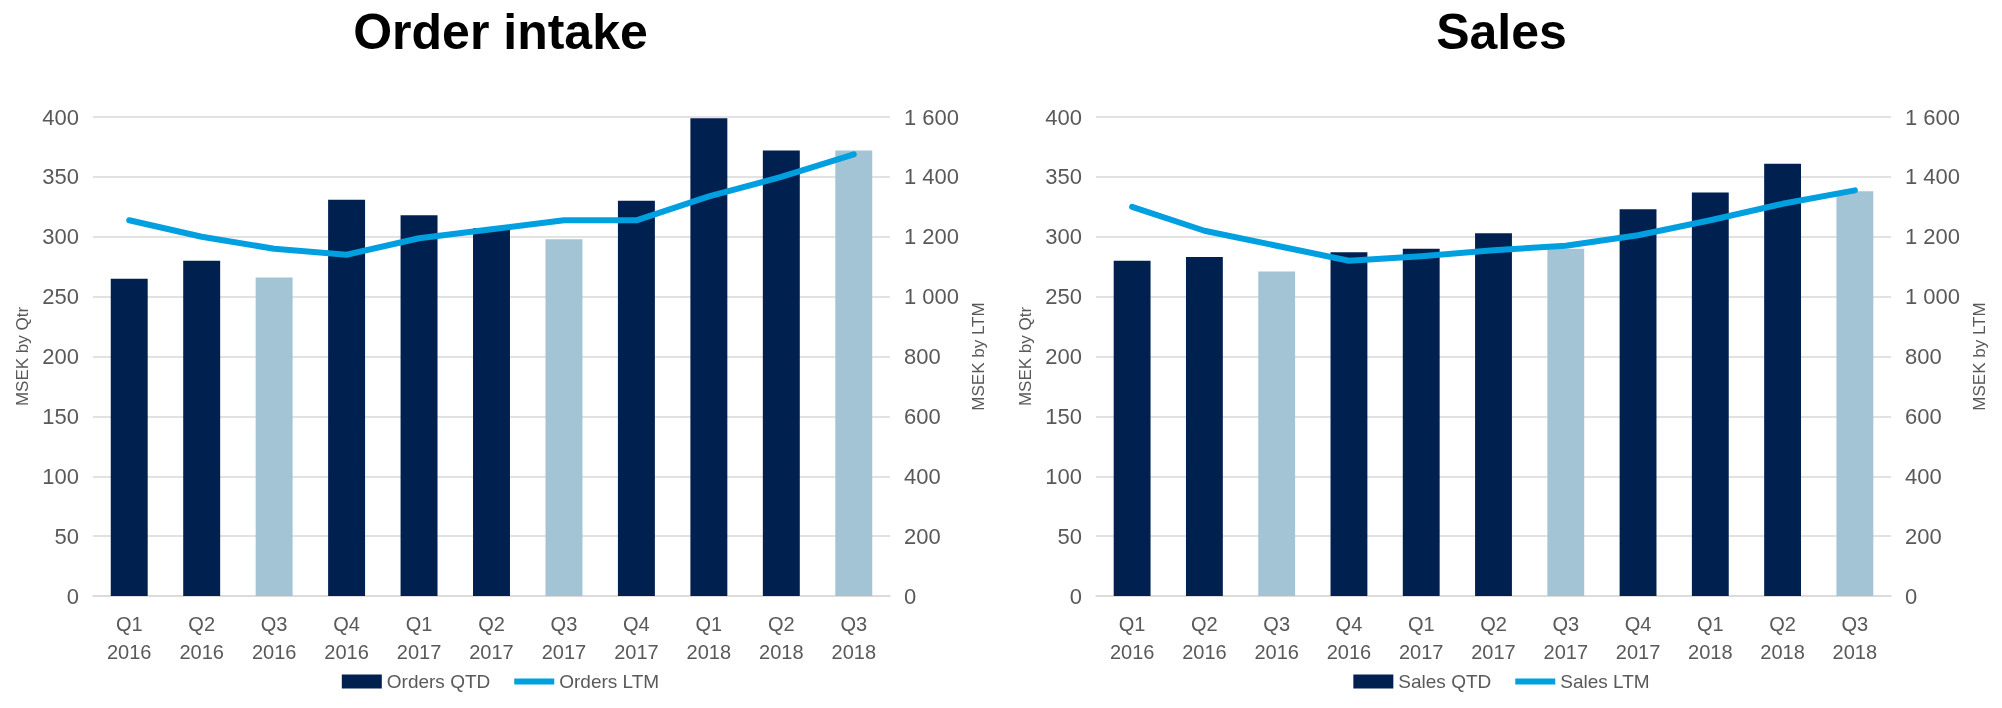 This screenshot has width=2002, height=708. Describe the element at coordinates (438, 681) in the screenshot. I see `legend-label: Orders QTD` at that location.